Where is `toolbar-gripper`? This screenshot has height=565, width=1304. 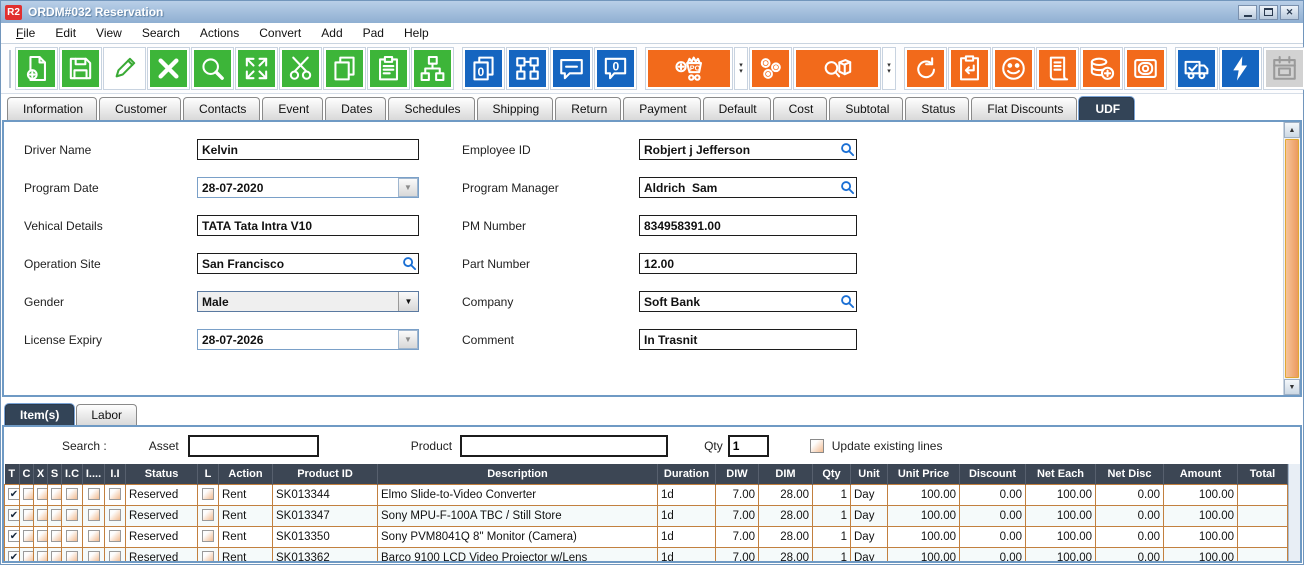
toolbar-gripper is located at coordinates (10, 68).